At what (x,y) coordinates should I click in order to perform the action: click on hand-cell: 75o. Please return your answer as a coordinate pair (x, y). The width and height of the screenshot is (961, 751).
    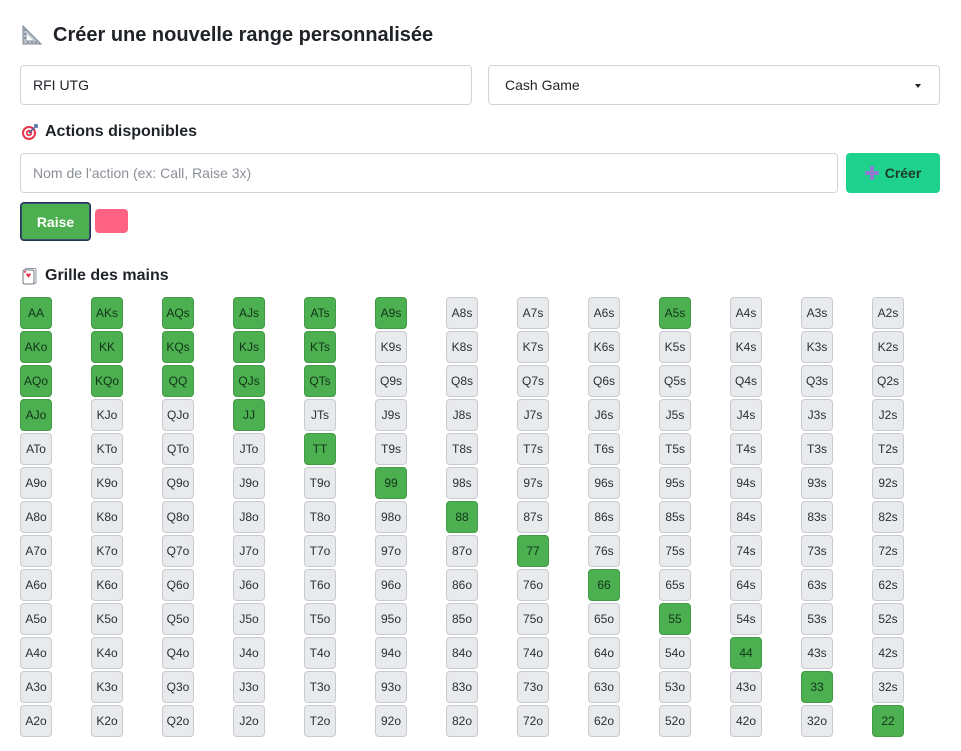
    Looking at the image, I should click on (533, 619).